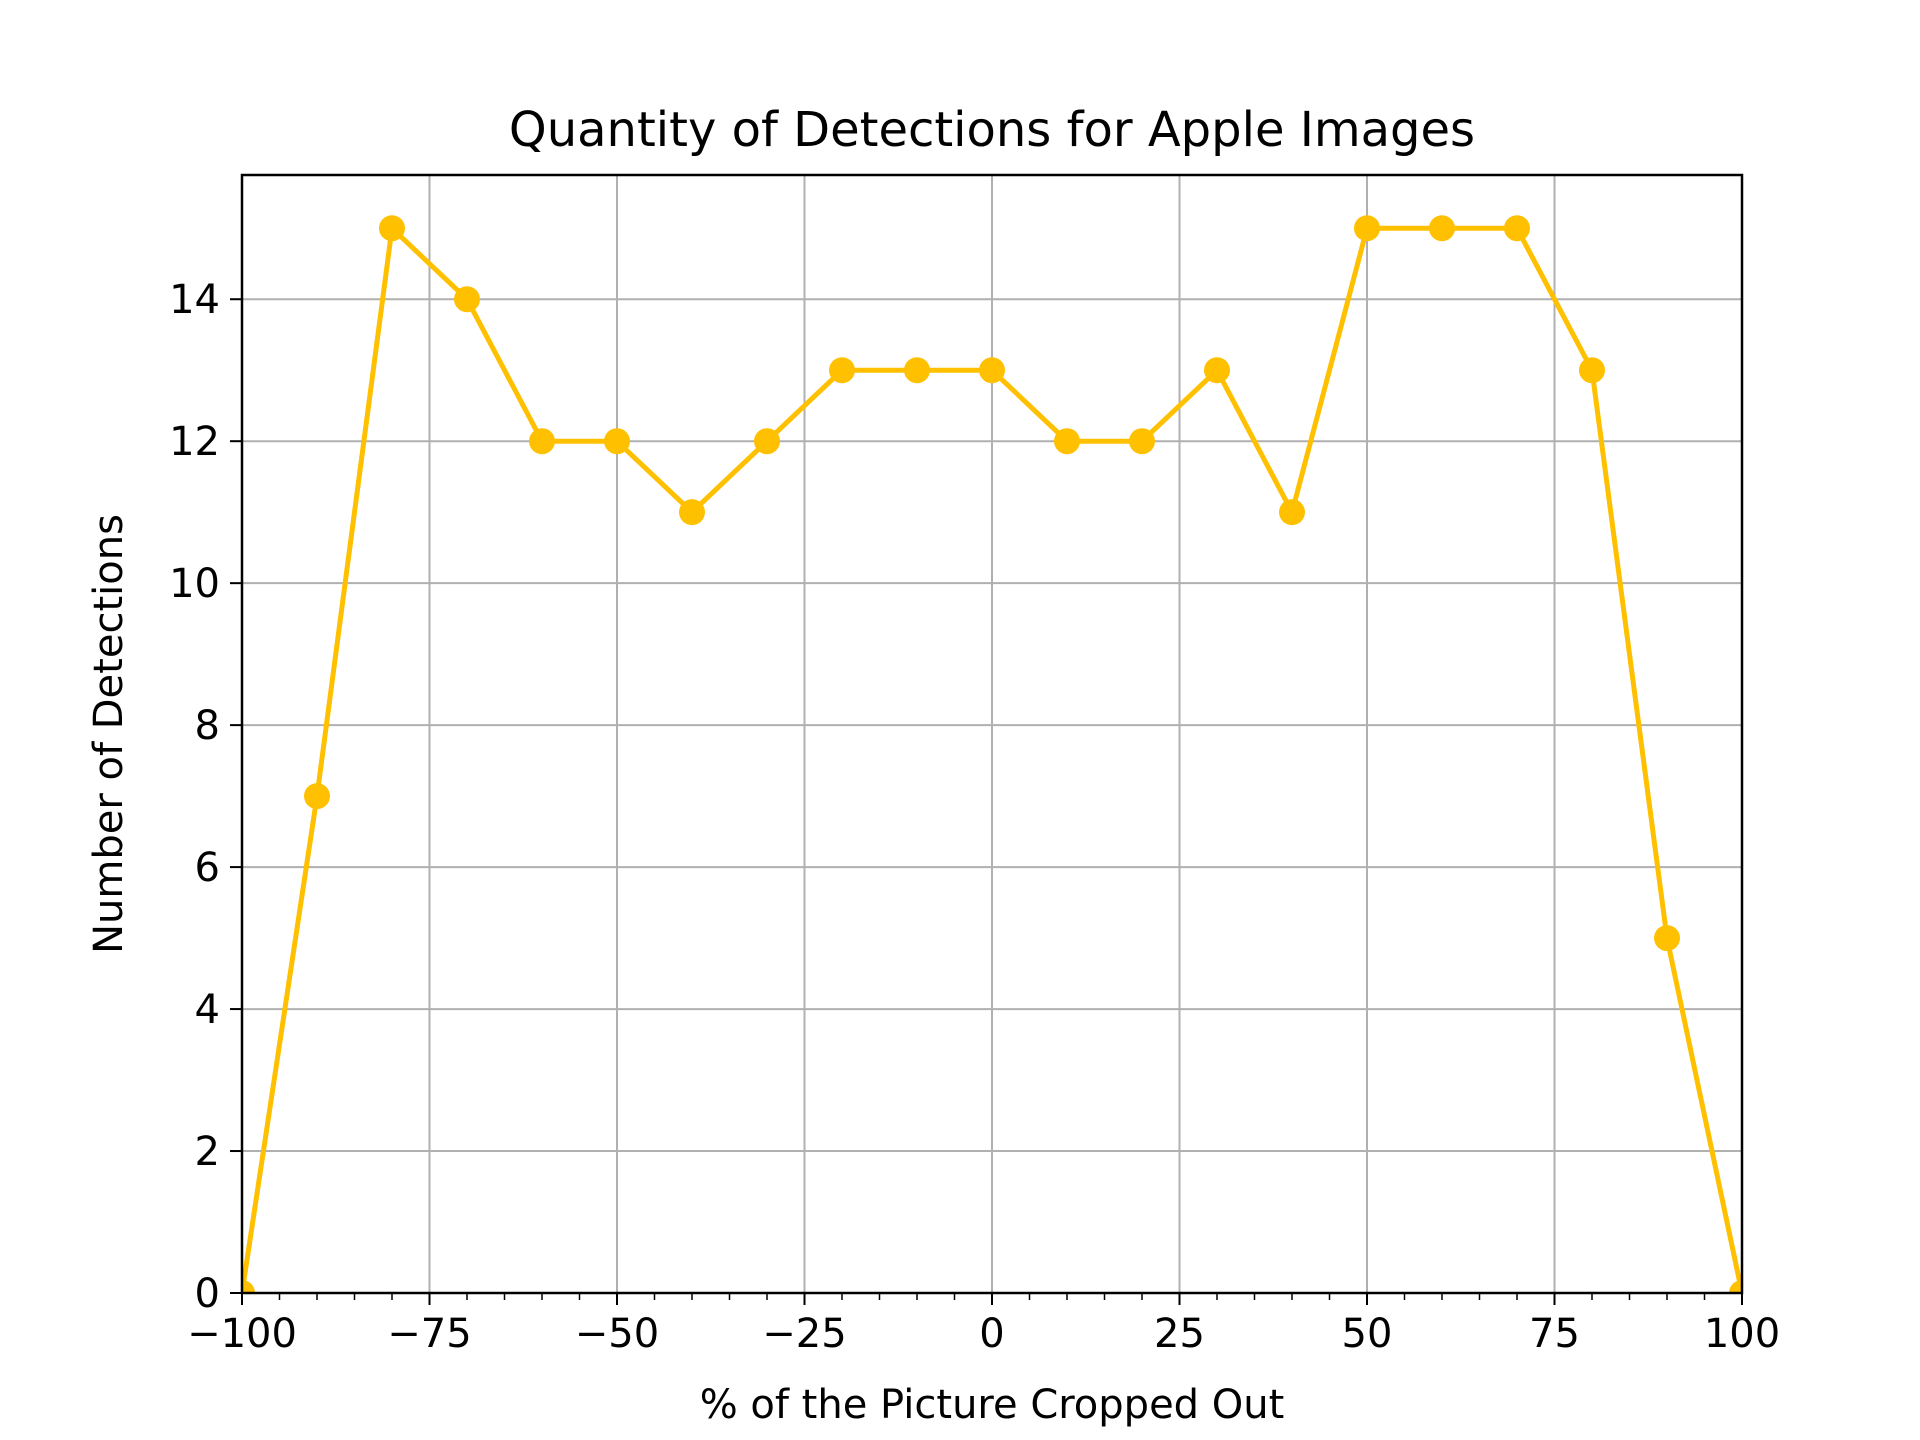 Image resolution: width=1920 pixels, height=1440 pixels. What do you see at coordinates (207, 1010) in the screenshot?
I see `y-tick-label: 4` at bounding box center [207, 1010].